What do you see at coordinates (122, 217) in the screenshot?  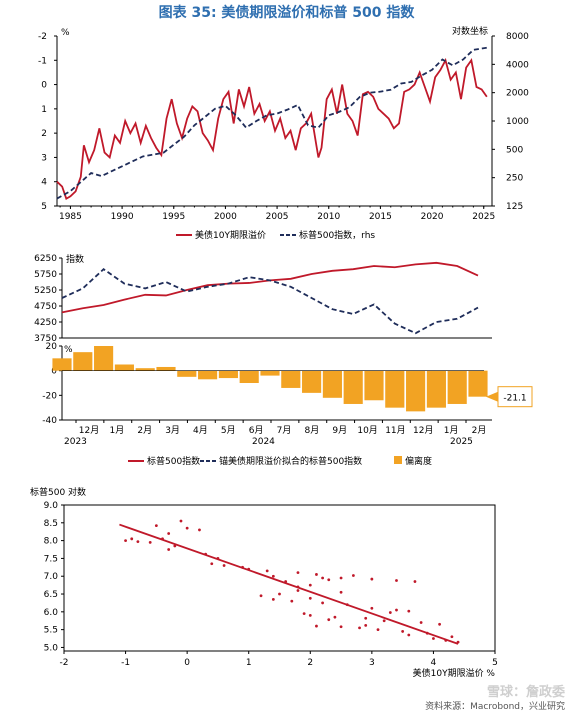 I see `c1-x-tick-label: 1990` at bounding box center [122, 217].